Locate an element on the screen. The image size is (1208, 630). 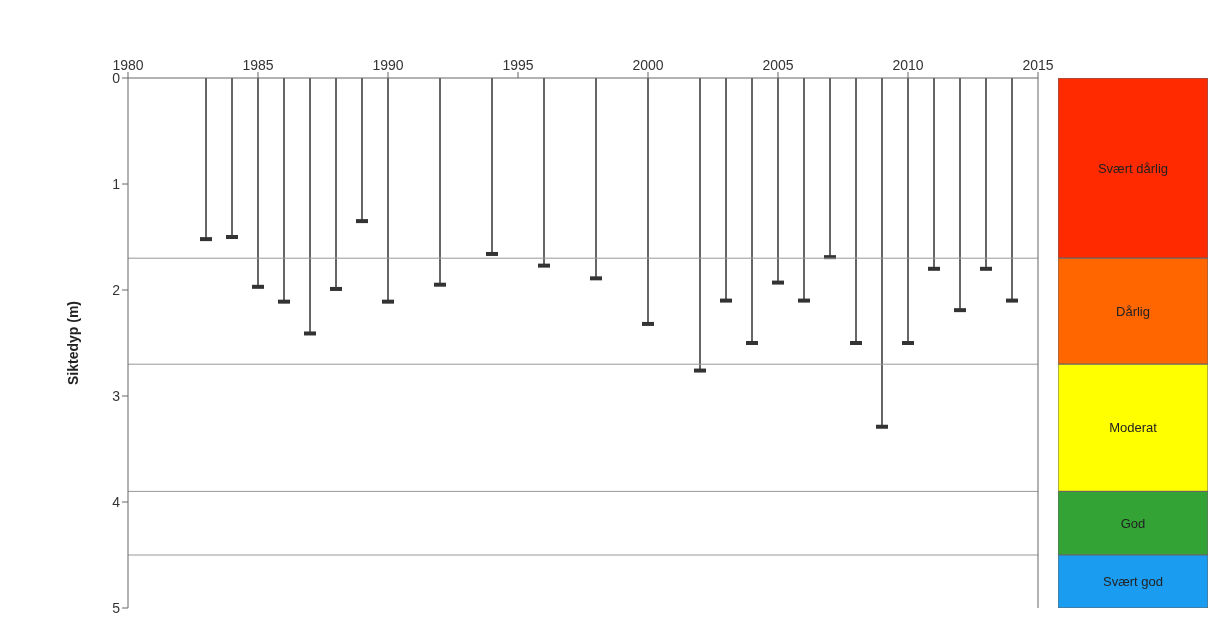
y-tick-label: 3 is located at coordinates (116, 395).